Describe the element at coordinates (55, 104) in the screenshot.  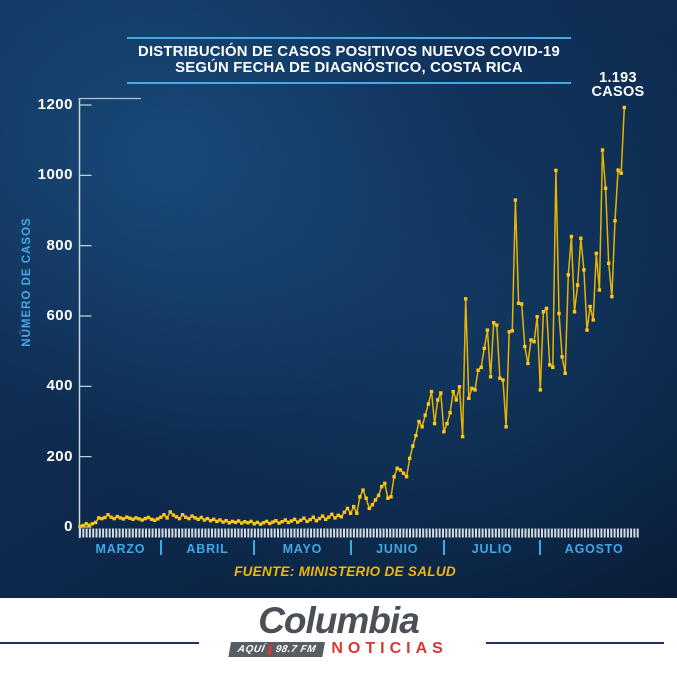
I see `y-tick-label: 1200` at that location.